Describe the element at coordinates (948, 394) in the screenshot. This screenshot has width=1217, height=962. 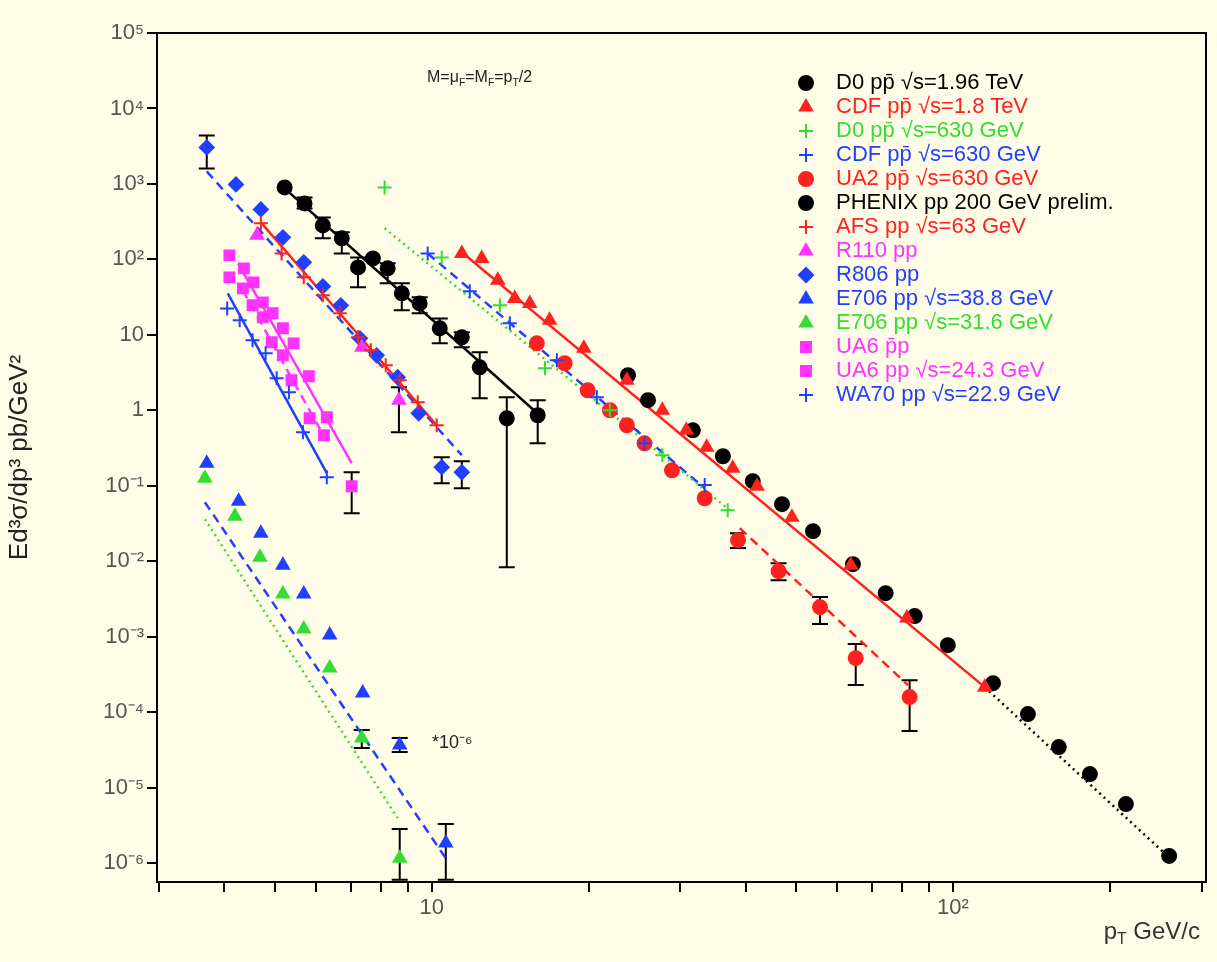
I see `legend-label: WA70 pp √s=22.9 GeV` at that location.